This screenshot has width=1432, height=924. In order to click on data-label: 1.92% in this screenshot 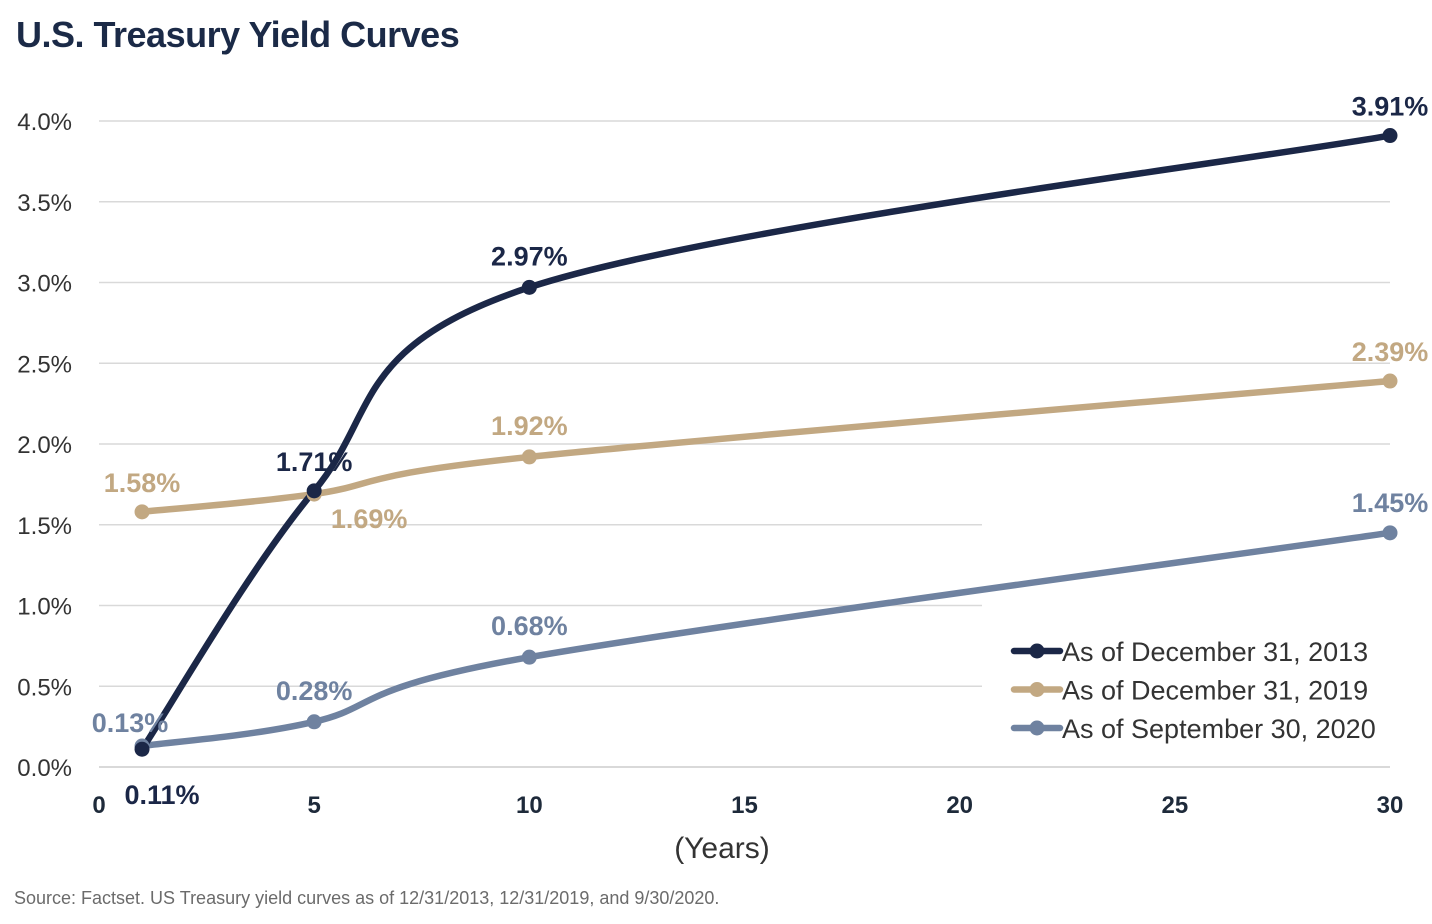, I will do `click(529, 426)`.